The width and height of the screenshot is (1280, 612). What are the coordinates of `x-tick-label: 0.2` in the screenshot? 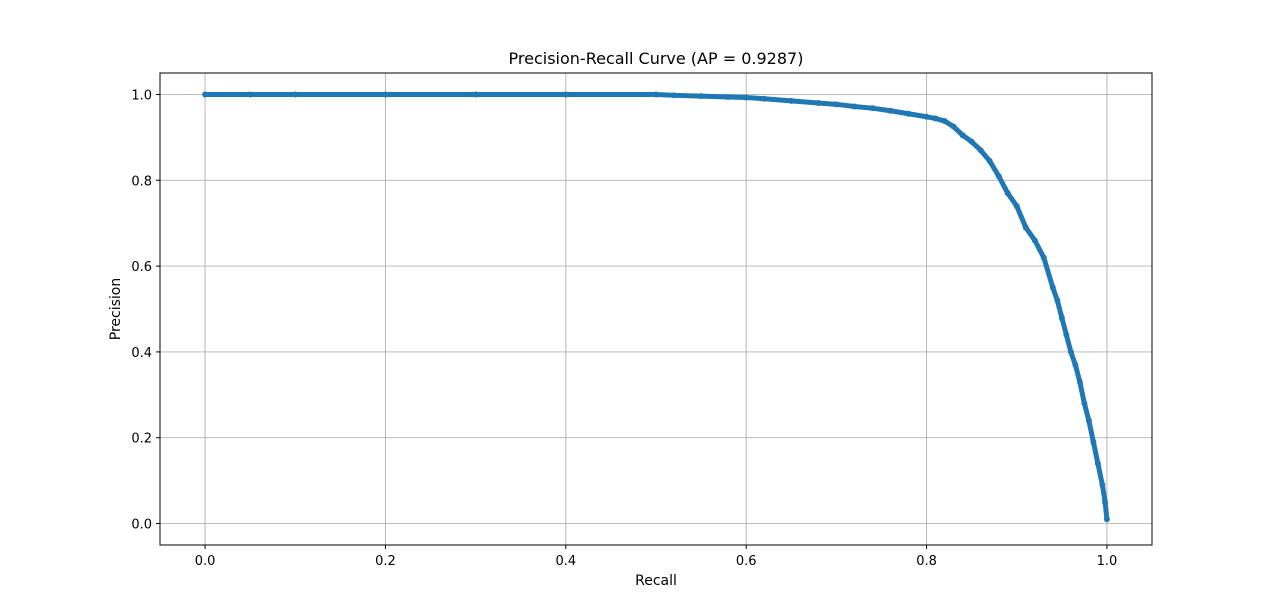 It's located at (385, 561).